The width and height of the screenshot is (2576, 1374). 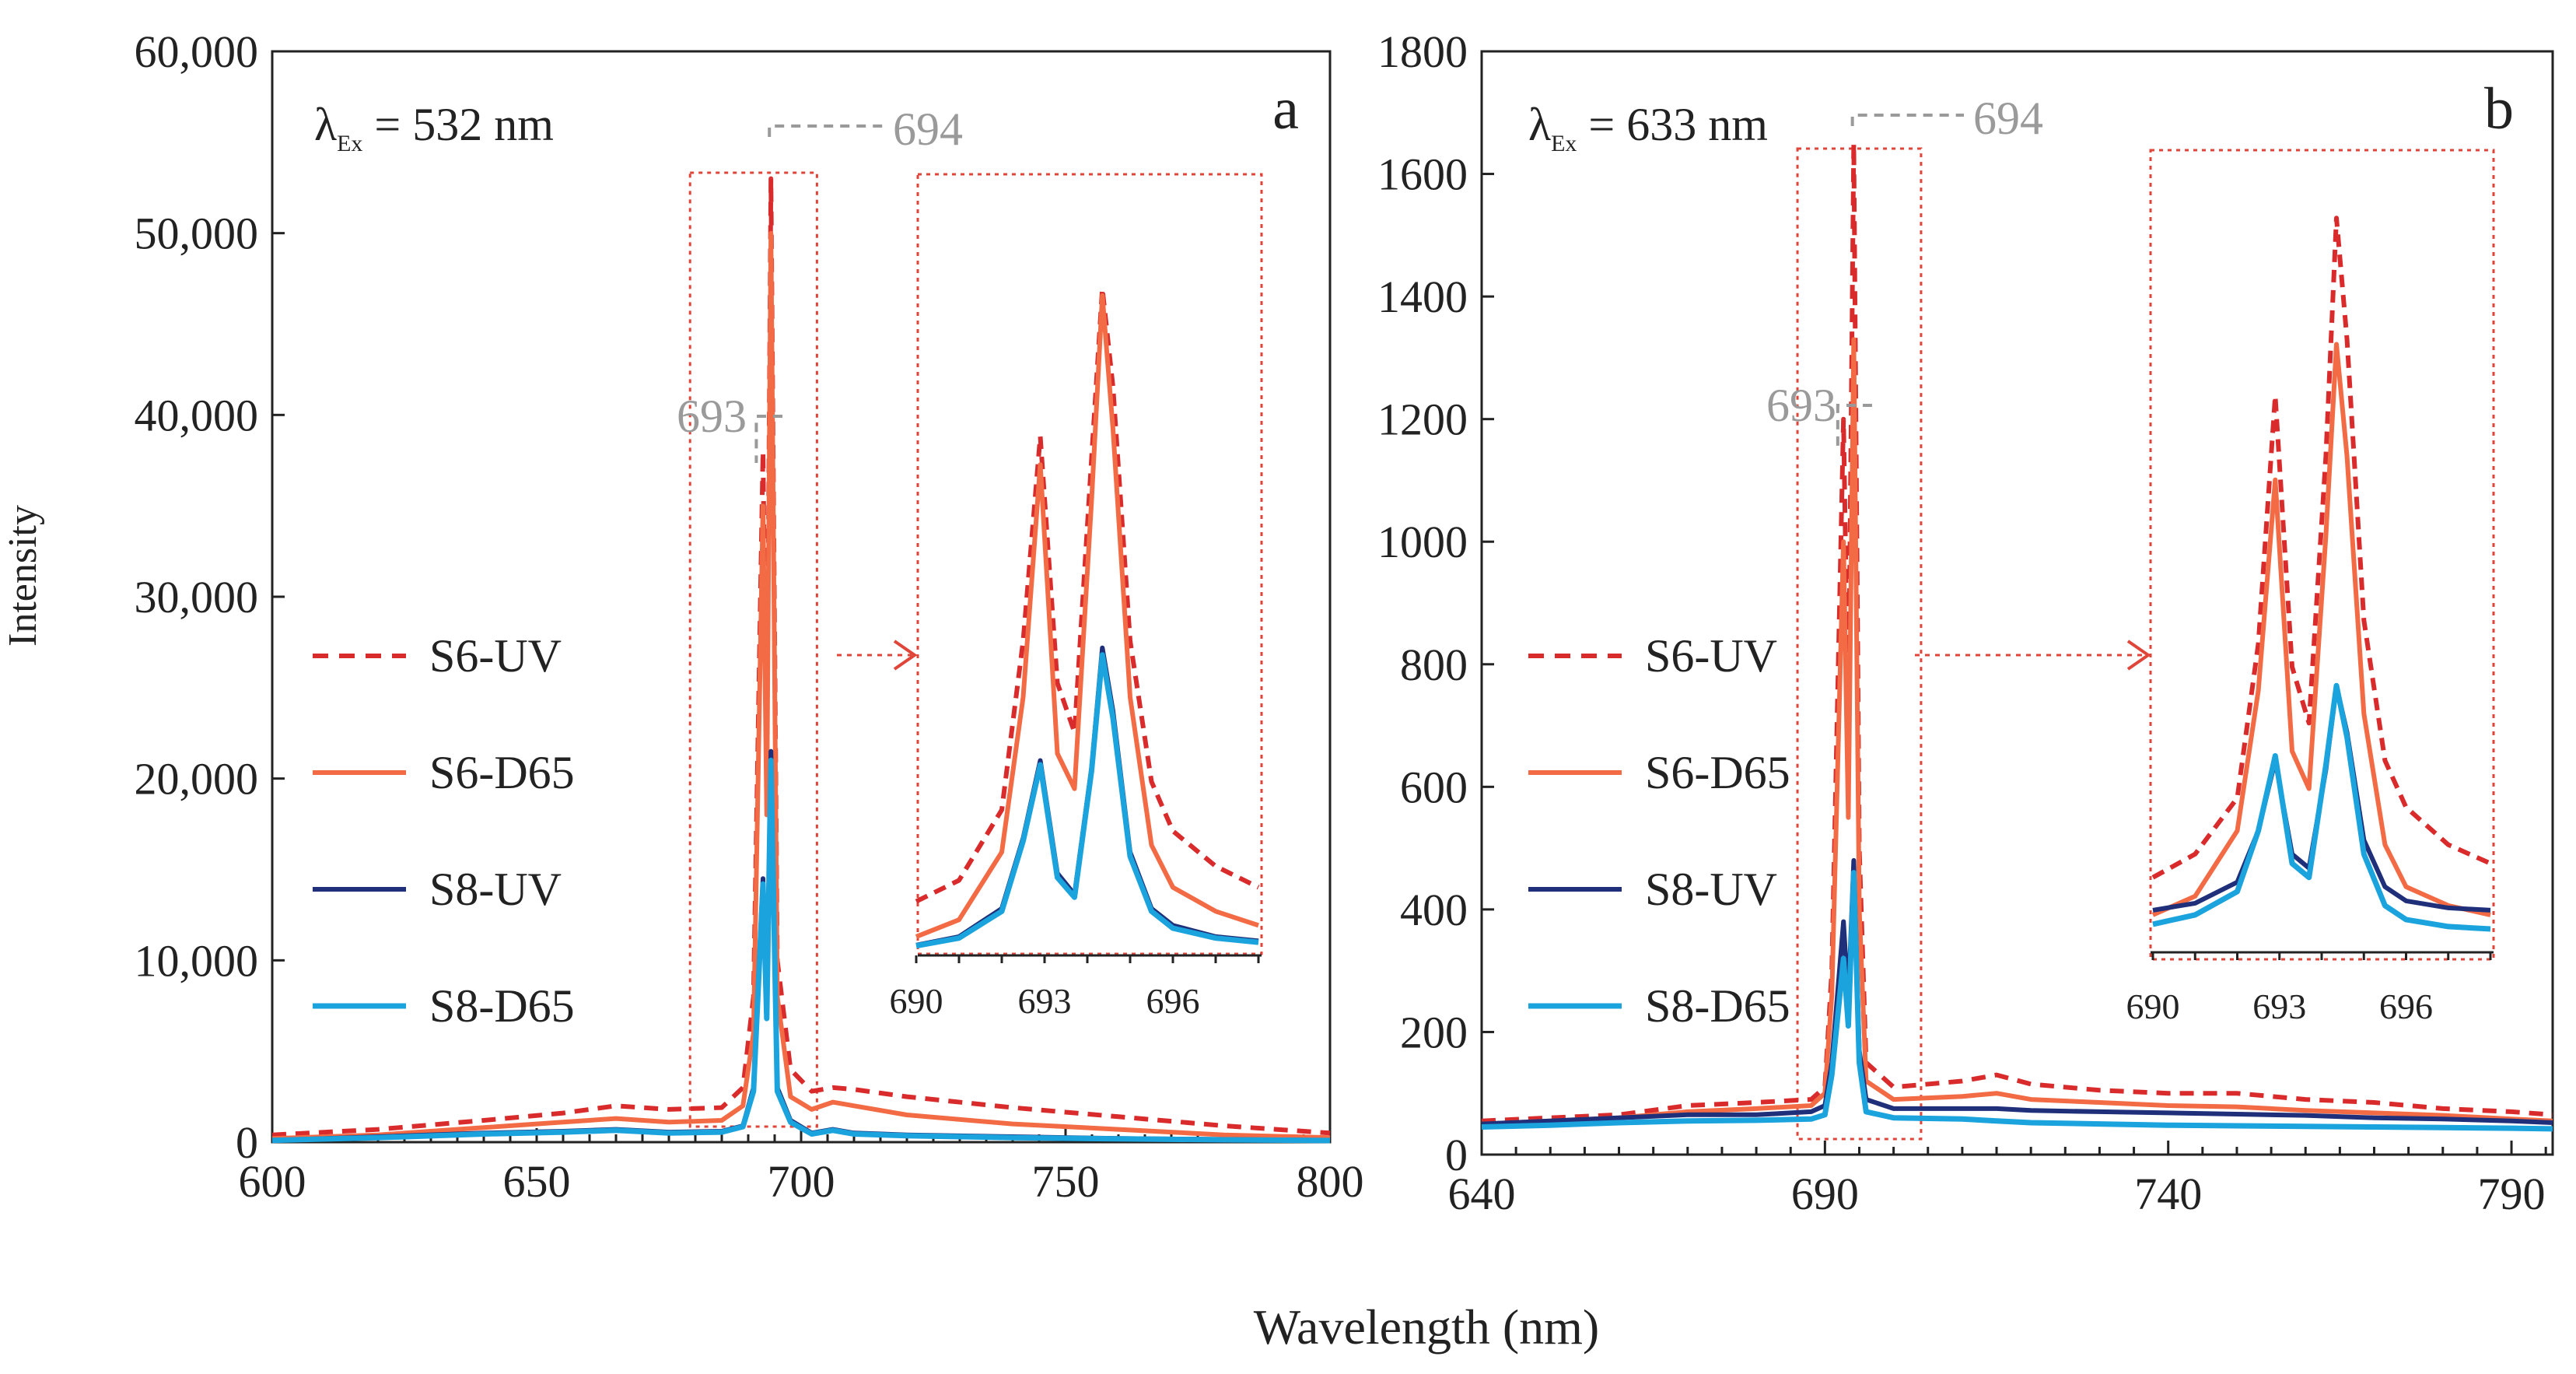 What do you see at coordinates (1434, 665) in the screenshot?
I see `y-tick-label: 800` at bounding box center [1434, 665].